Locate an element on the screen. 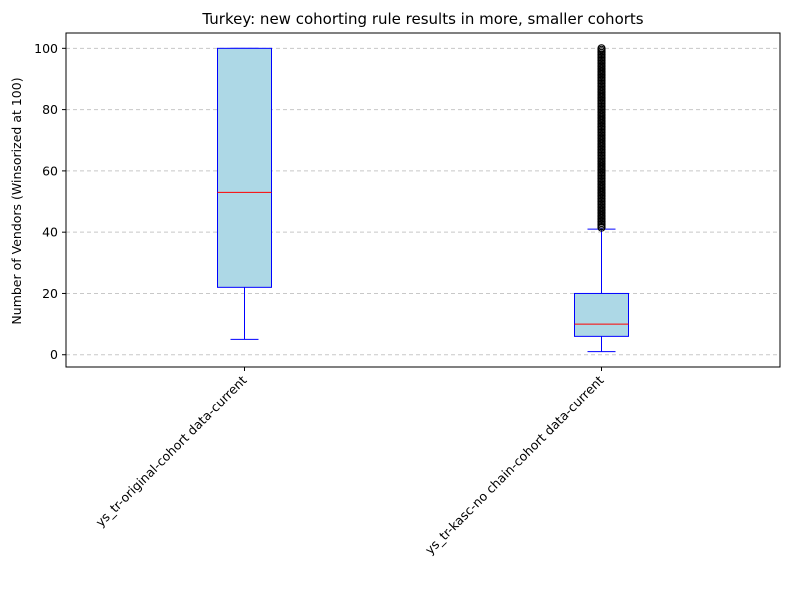 The image size is (790, 595). outlier-point is located at coordinates (601, 48).